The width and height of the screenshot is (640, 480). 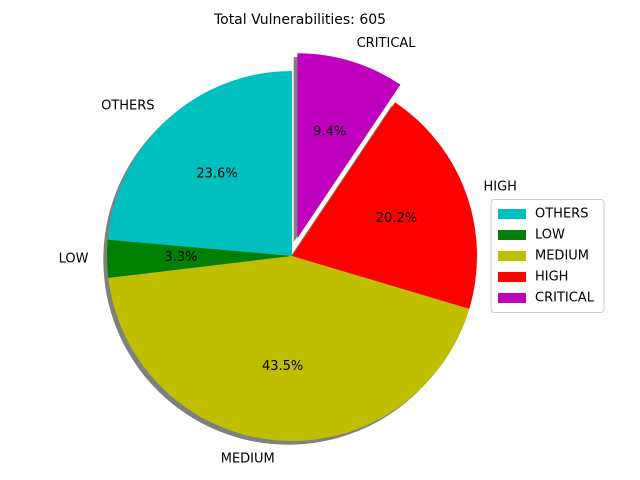 I want to click on legend-label: MEDIUM, so click(x=562, y=256).